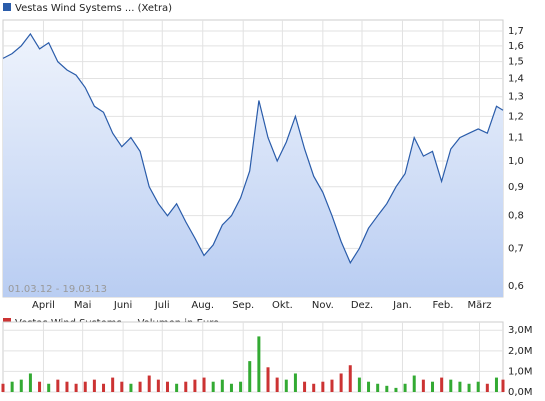 This screenshot has height=401, width=545. Describe the element at coordinates (43, 305) in the screenshot. I see `x-tick-label: April` at that location.